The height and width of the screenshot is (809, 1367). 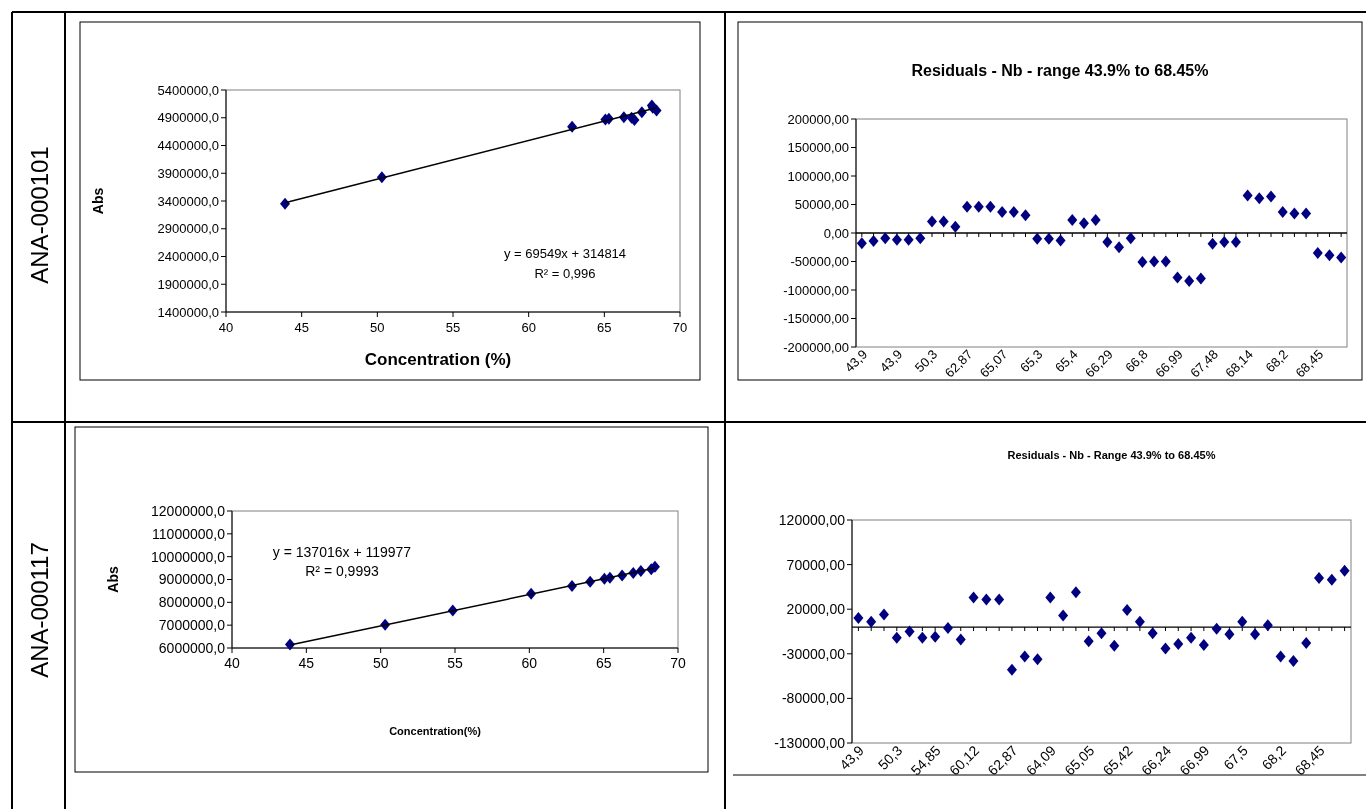 I want to click on y-tick-label: 100000,00, so click(x=818, y=176).